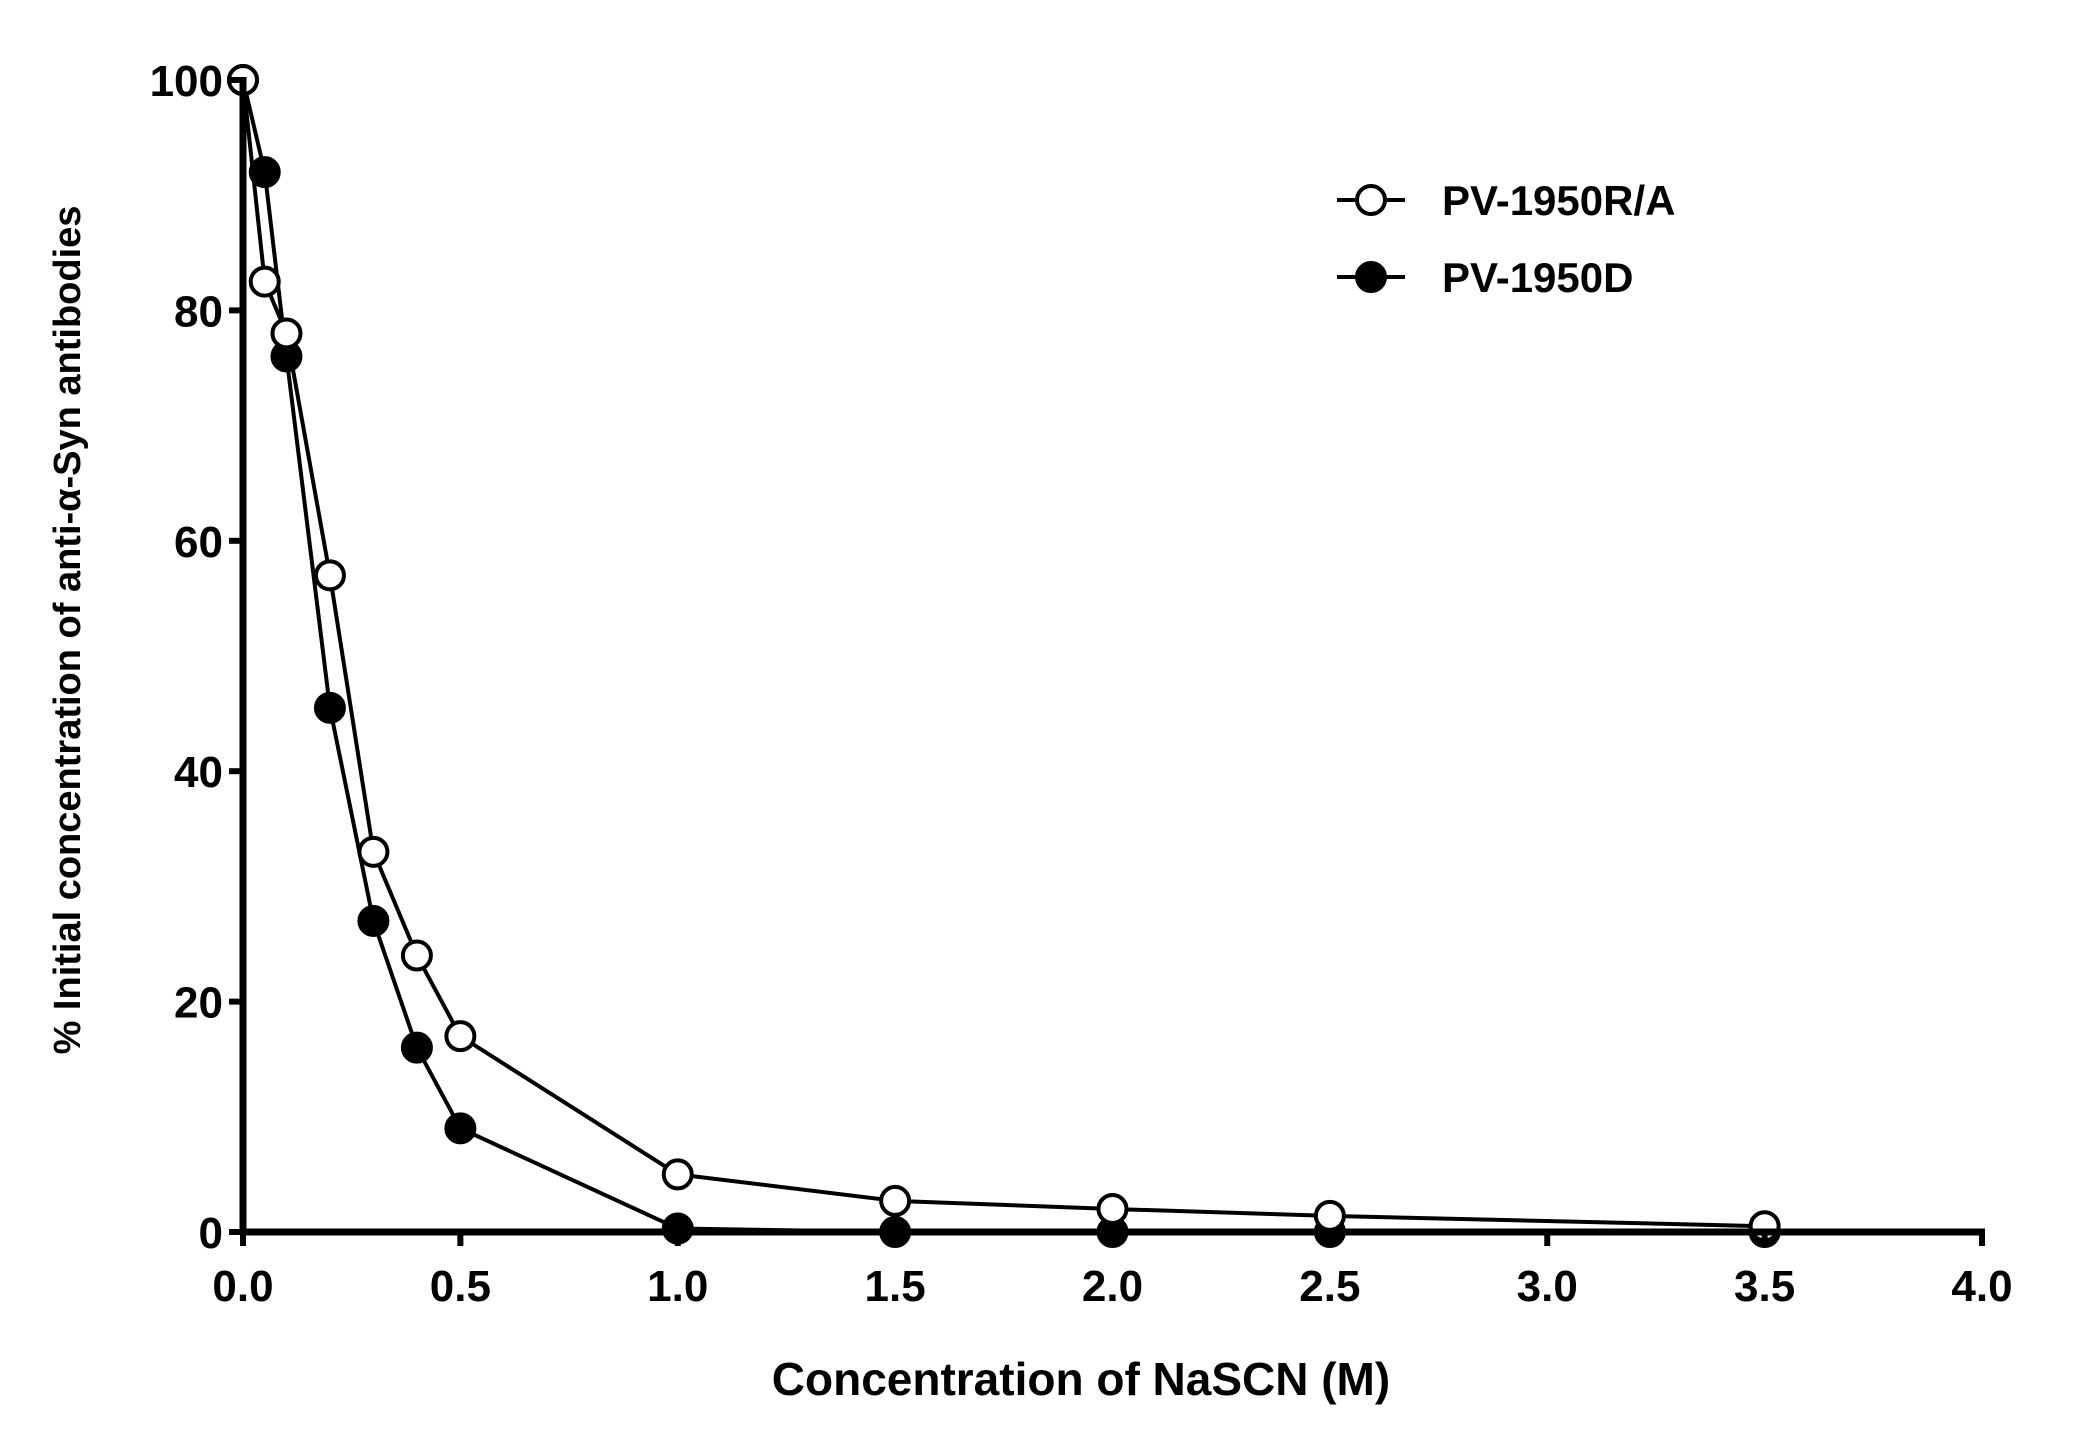 The width and height of the screenshot is (2073, 1437). What do you see at coordinates (1329, 1286) in the screenshot?
I see `x-tick-label: 2.5` at bounding box center [1329, 1286].